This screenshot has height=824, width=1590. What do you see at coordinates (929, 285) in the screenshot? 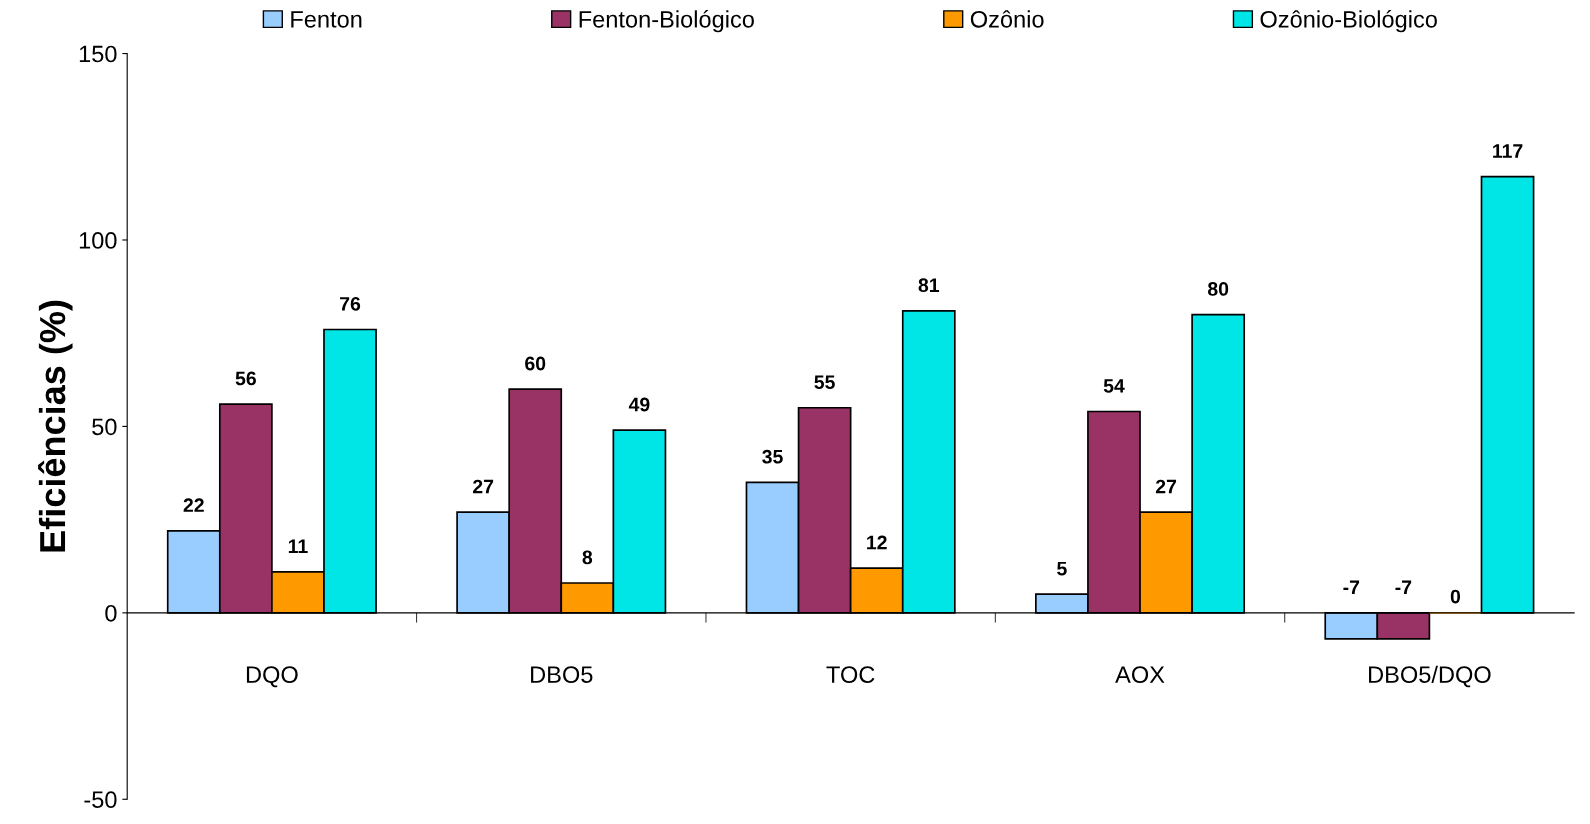
I see `data-label: 81` at bounding box center [929, 285].